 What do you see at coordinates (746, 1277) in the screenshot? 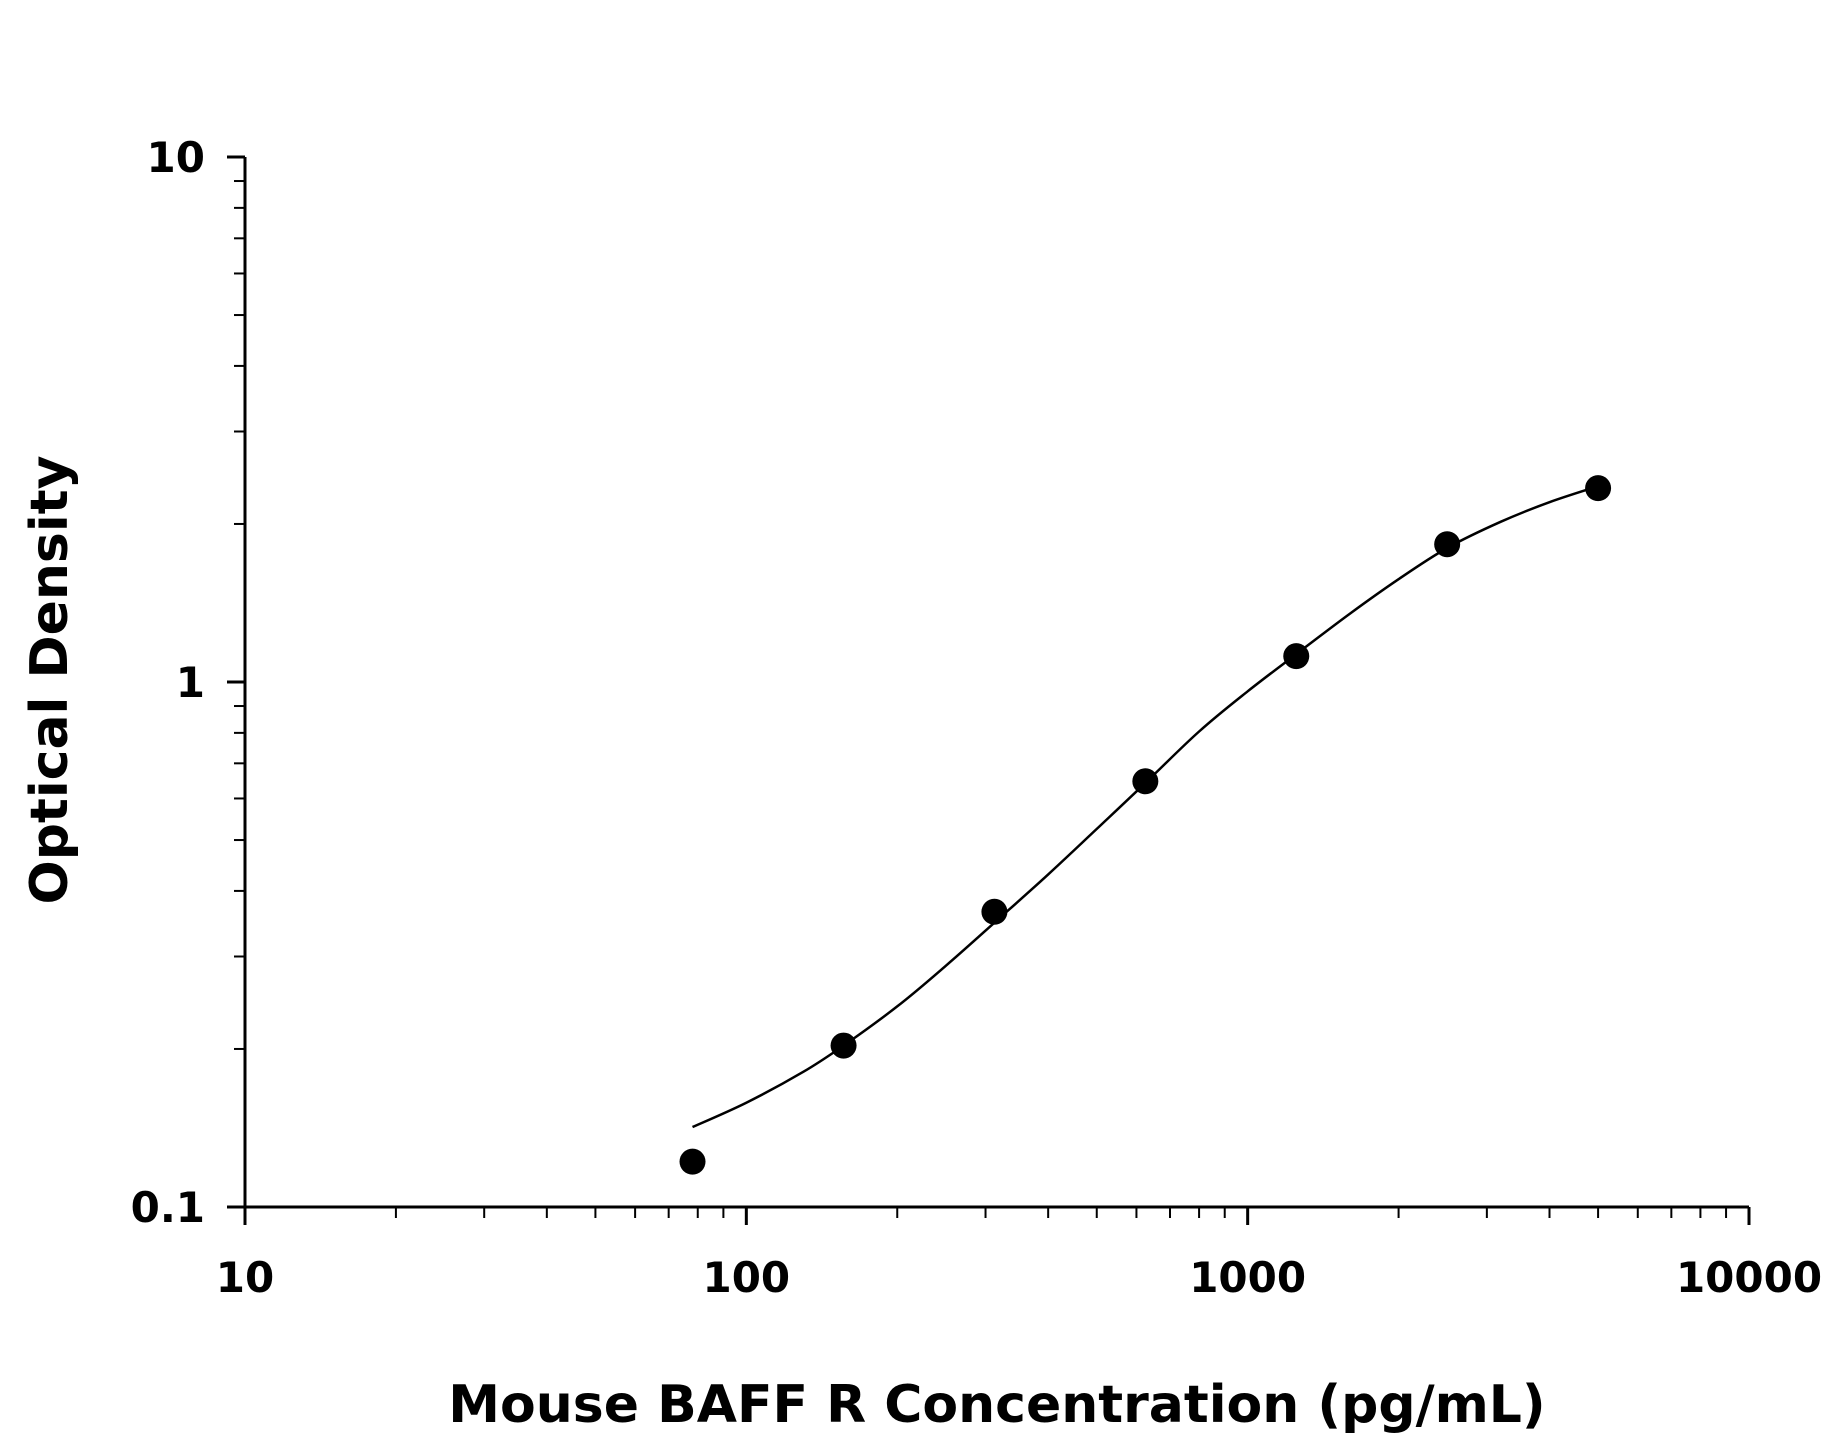
I see `x-tick-label: 100` at bounding box center [746, 1277].